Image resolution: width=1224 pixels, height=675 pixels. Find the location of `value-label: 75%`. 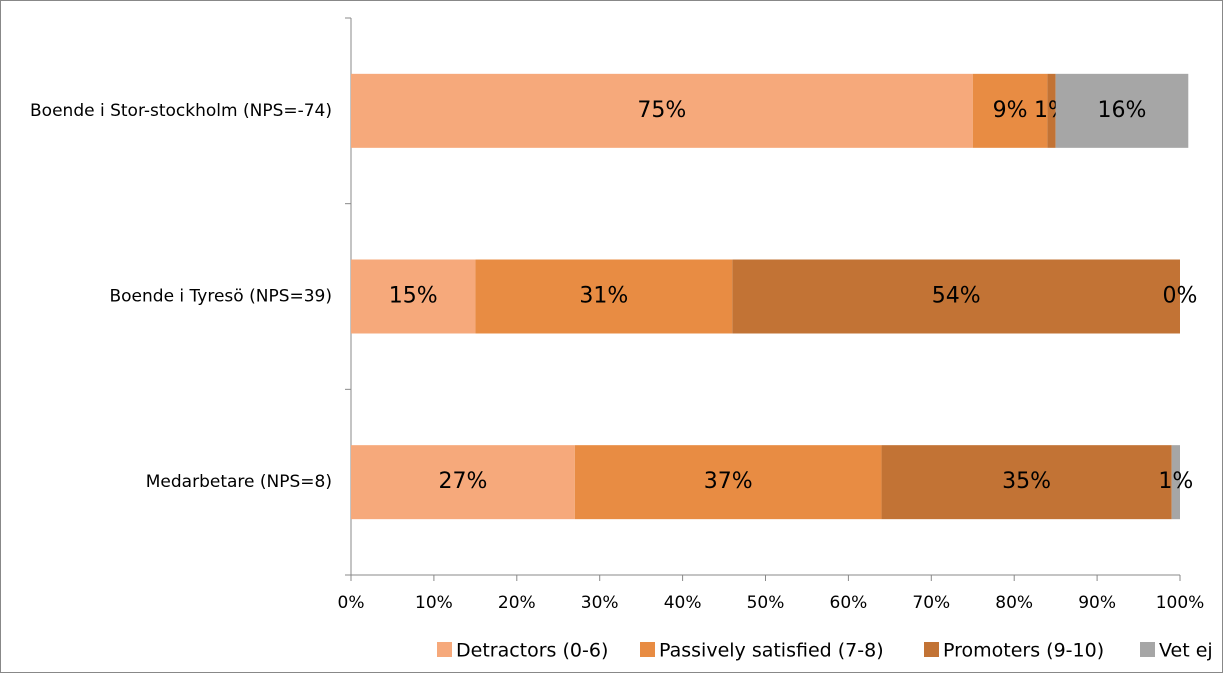

value-label: 75% is located at coordinates (661, 110).